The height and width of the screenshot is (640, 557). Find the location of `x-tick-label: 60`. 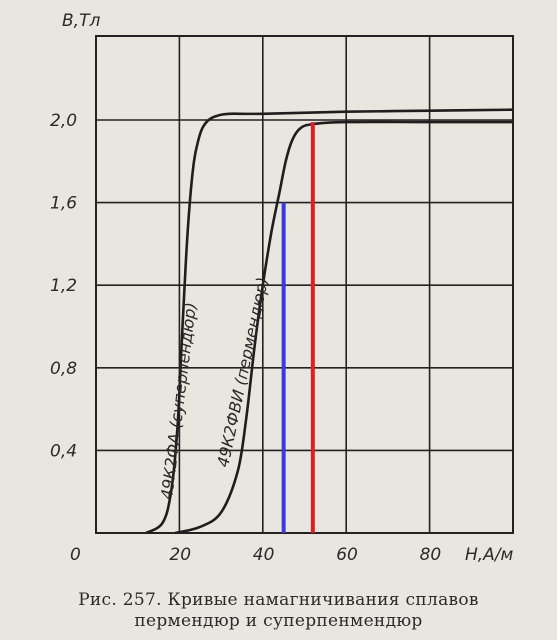

x-tick-label: 60 is located at coordinates (347, 555).